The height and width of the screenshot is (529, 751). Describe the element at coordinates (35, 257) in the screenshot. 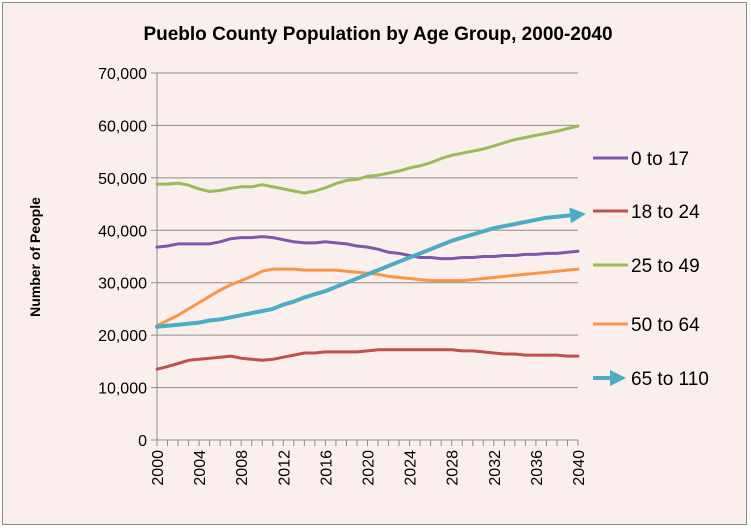

I see `y-axis-label: Number of People` at that location.